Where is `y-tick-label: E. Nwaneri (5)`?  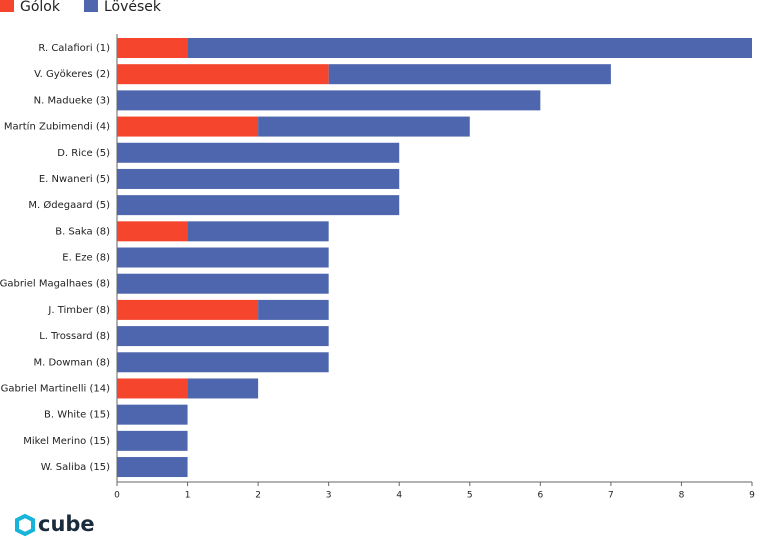 y-tick-label: E. Nwaneri (5) is located at coordinates (74, 179).